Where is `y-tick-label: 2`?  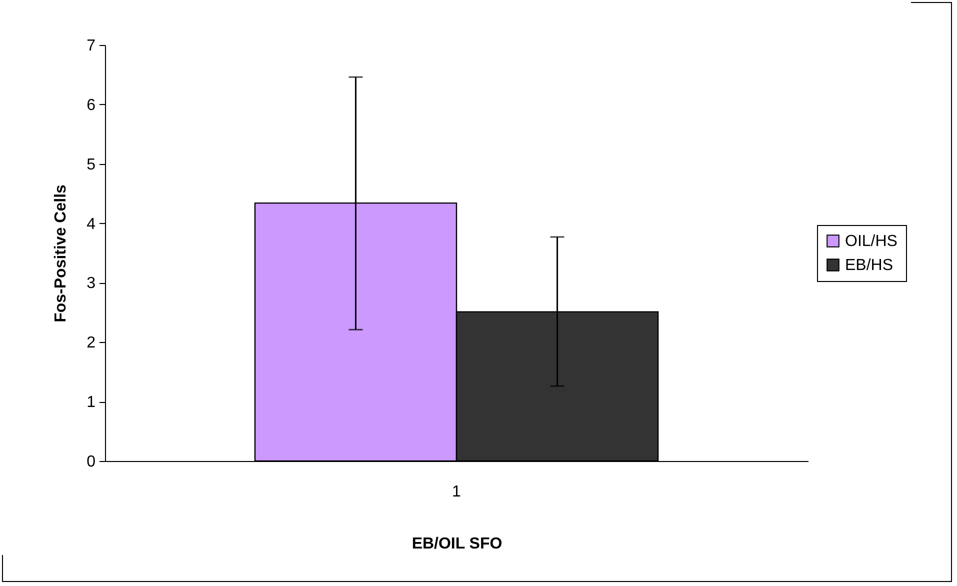 y-tick-label: 2 is located at coordinates (91, 343).